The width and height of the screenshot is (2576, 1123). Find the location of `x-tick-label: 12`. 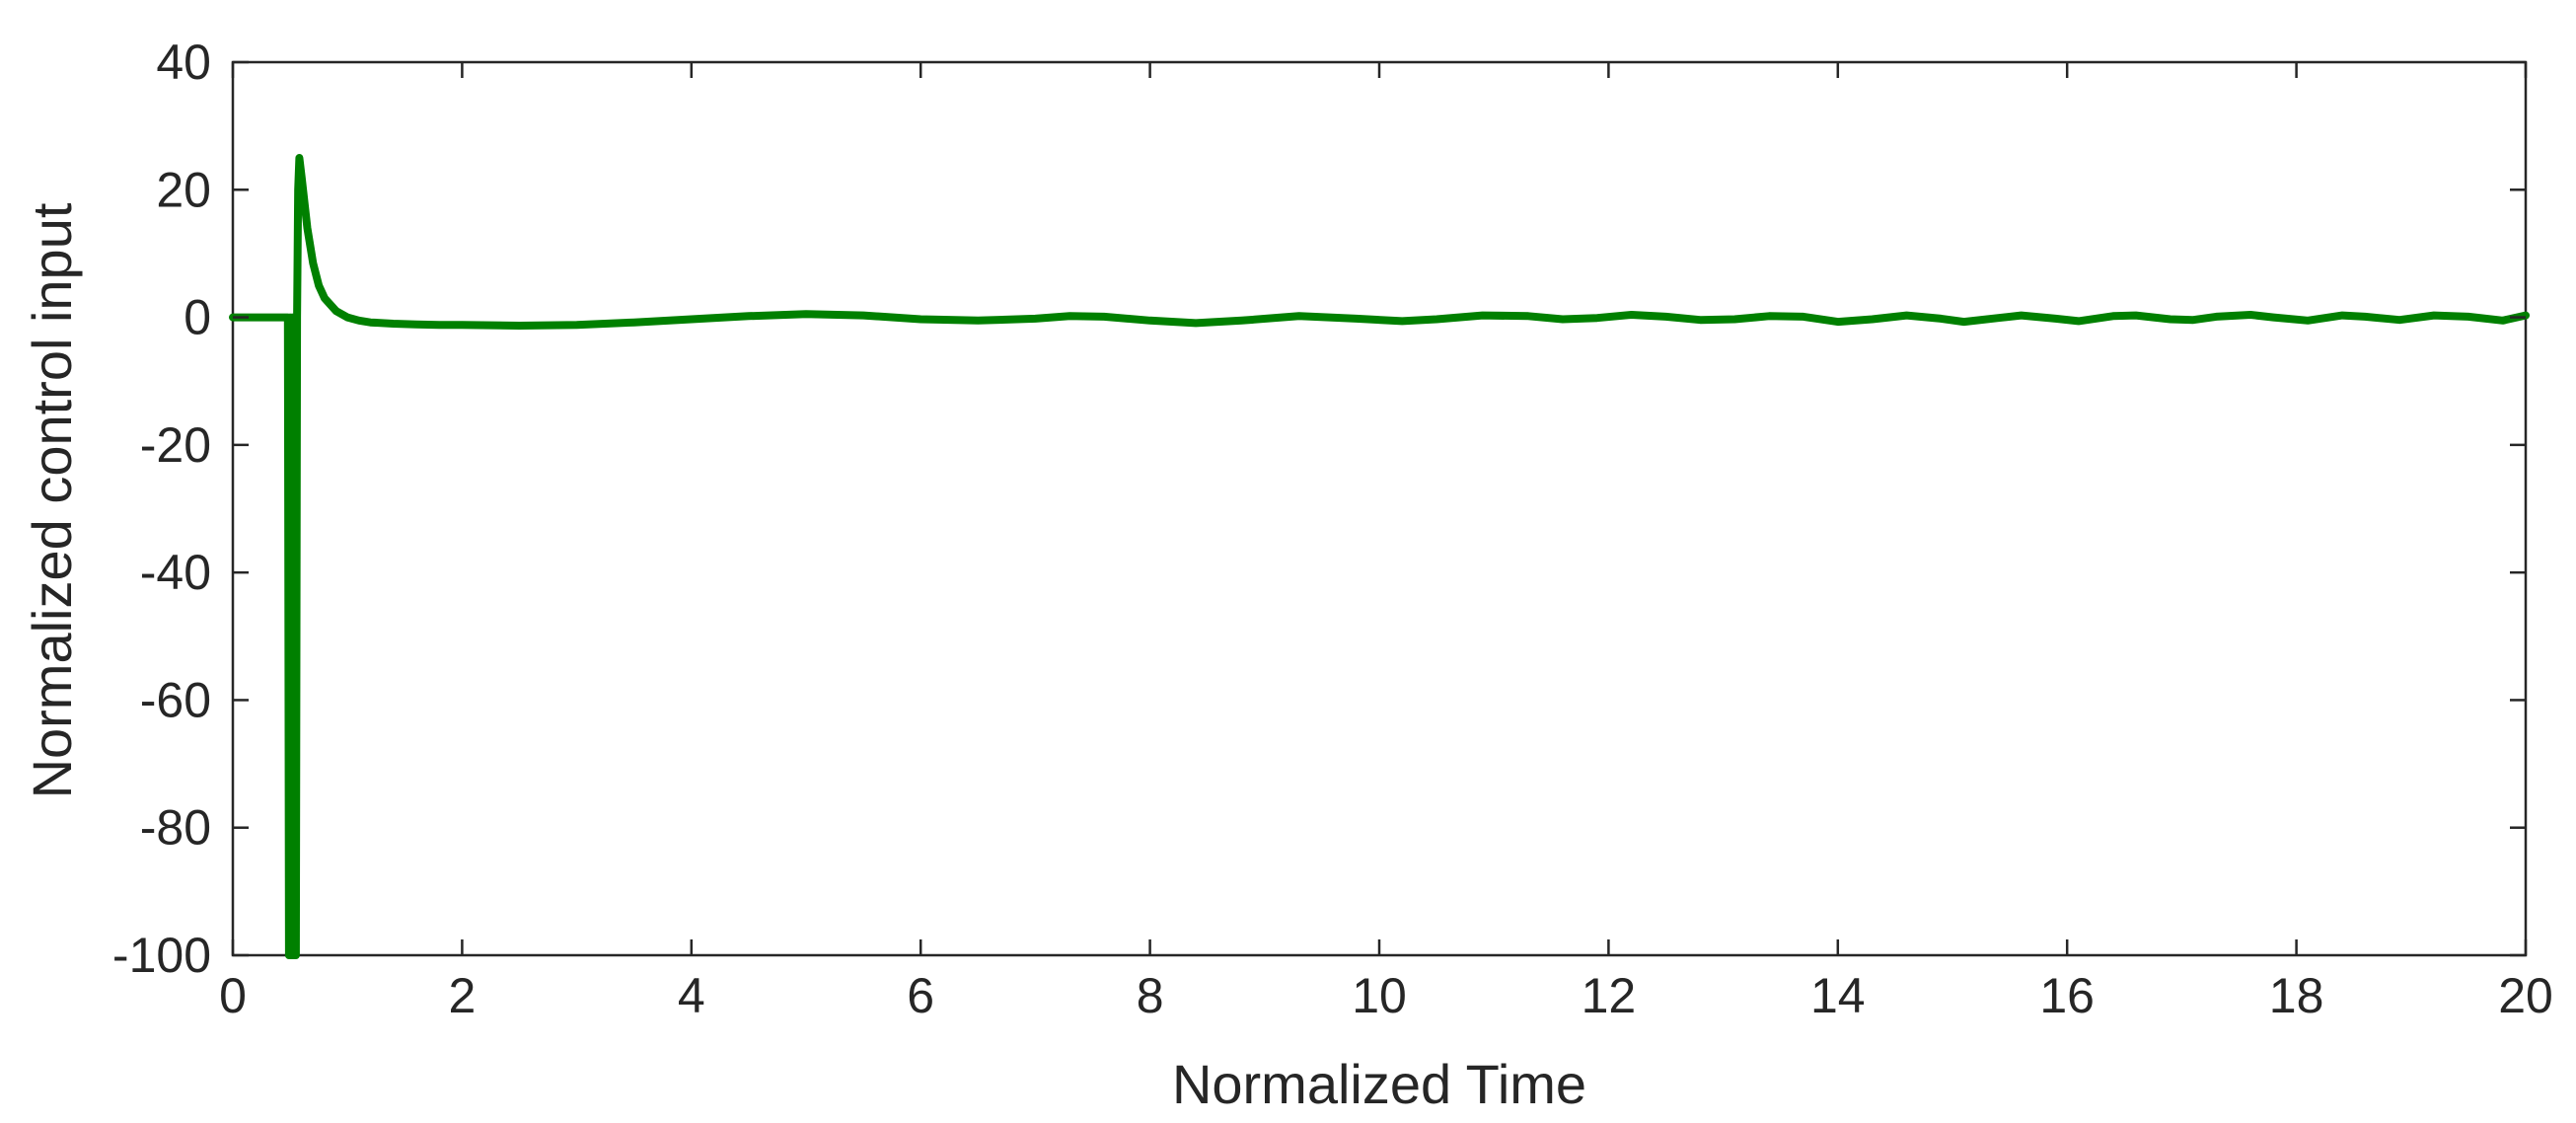

x-tick-label: 12 is located at coordinates (1609, 995).